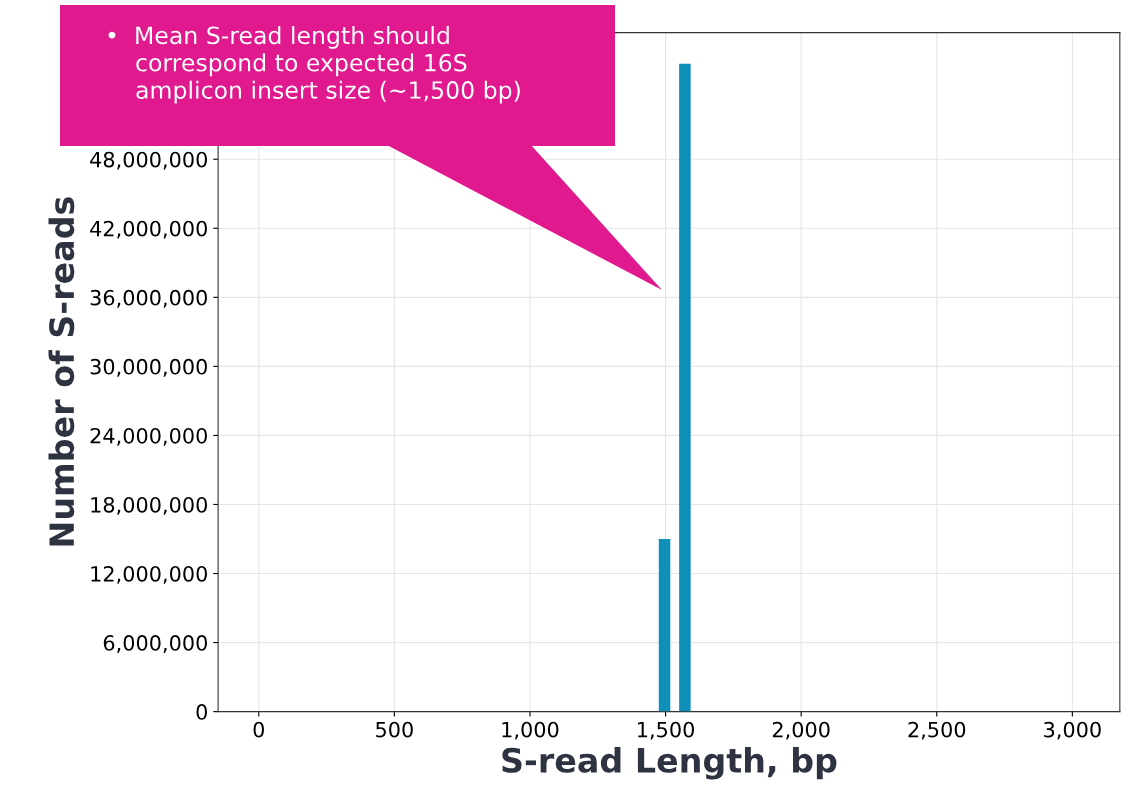  I want to click on x-tick-label: 3,000, so click(1072, 730).